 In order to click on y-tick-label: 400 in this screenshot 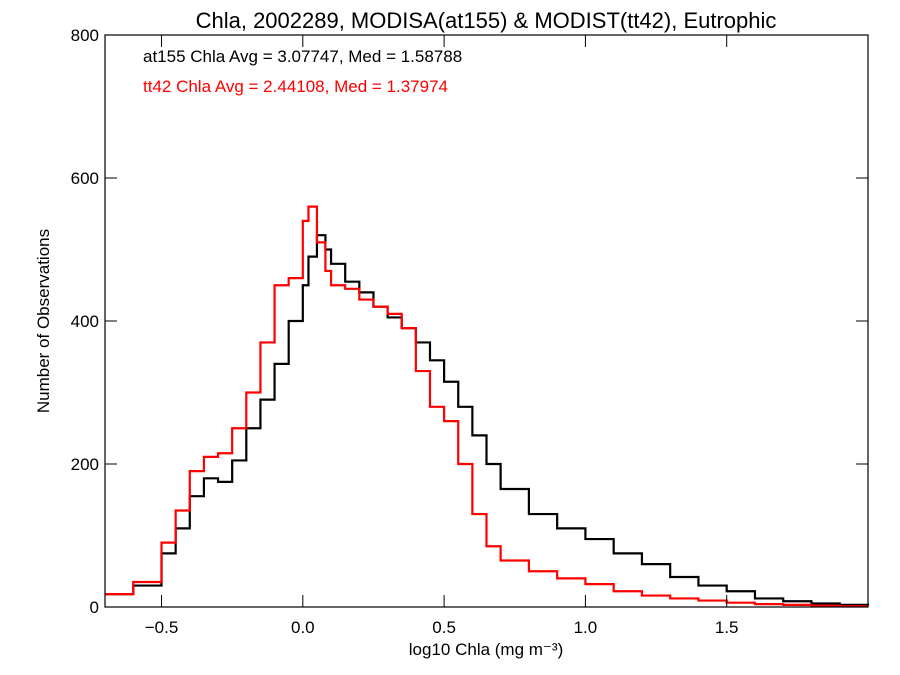, I will do `click(85, 321)`.